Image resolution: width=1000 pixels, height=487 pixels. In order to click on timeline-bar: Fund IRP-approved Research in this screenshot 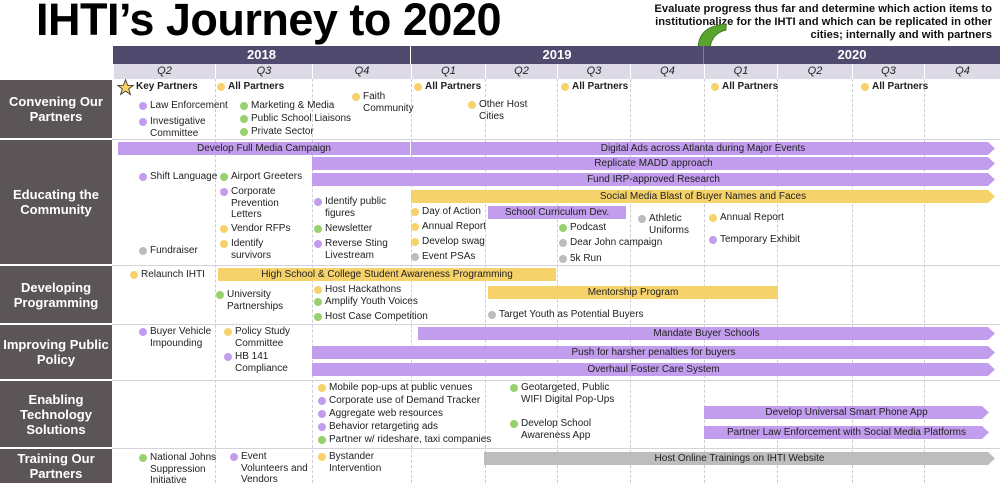, I will do `click(653, 179)`.